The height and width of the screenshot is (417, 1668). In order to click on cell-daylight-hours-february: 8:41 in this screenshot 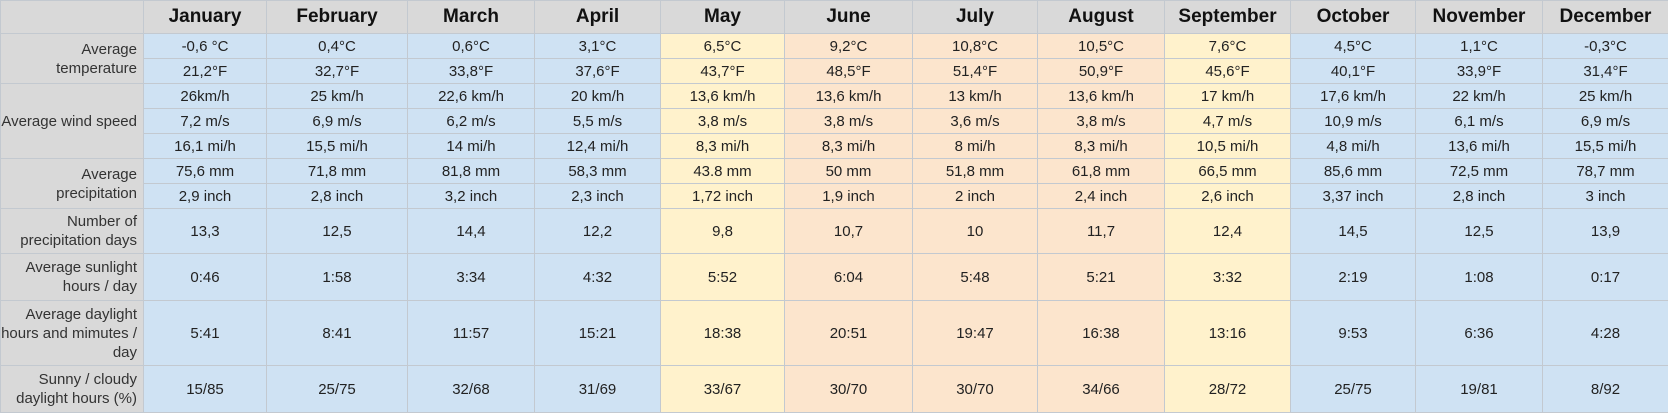, I will do `click(337, 333)`.